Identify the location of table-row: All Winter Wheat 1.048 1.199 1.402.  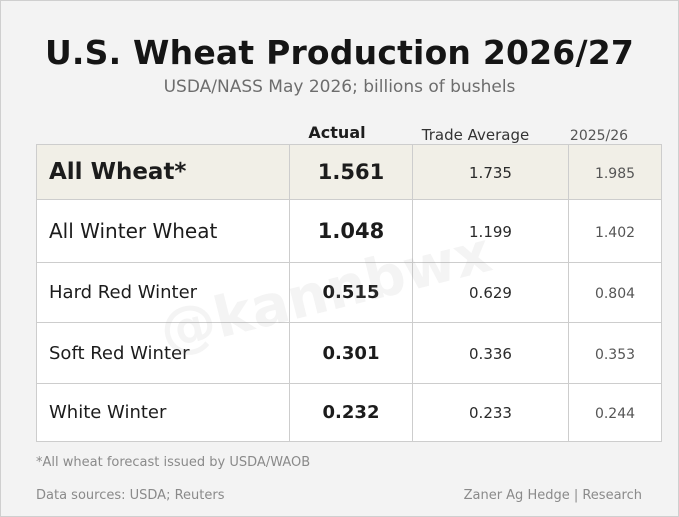
(349, 231).